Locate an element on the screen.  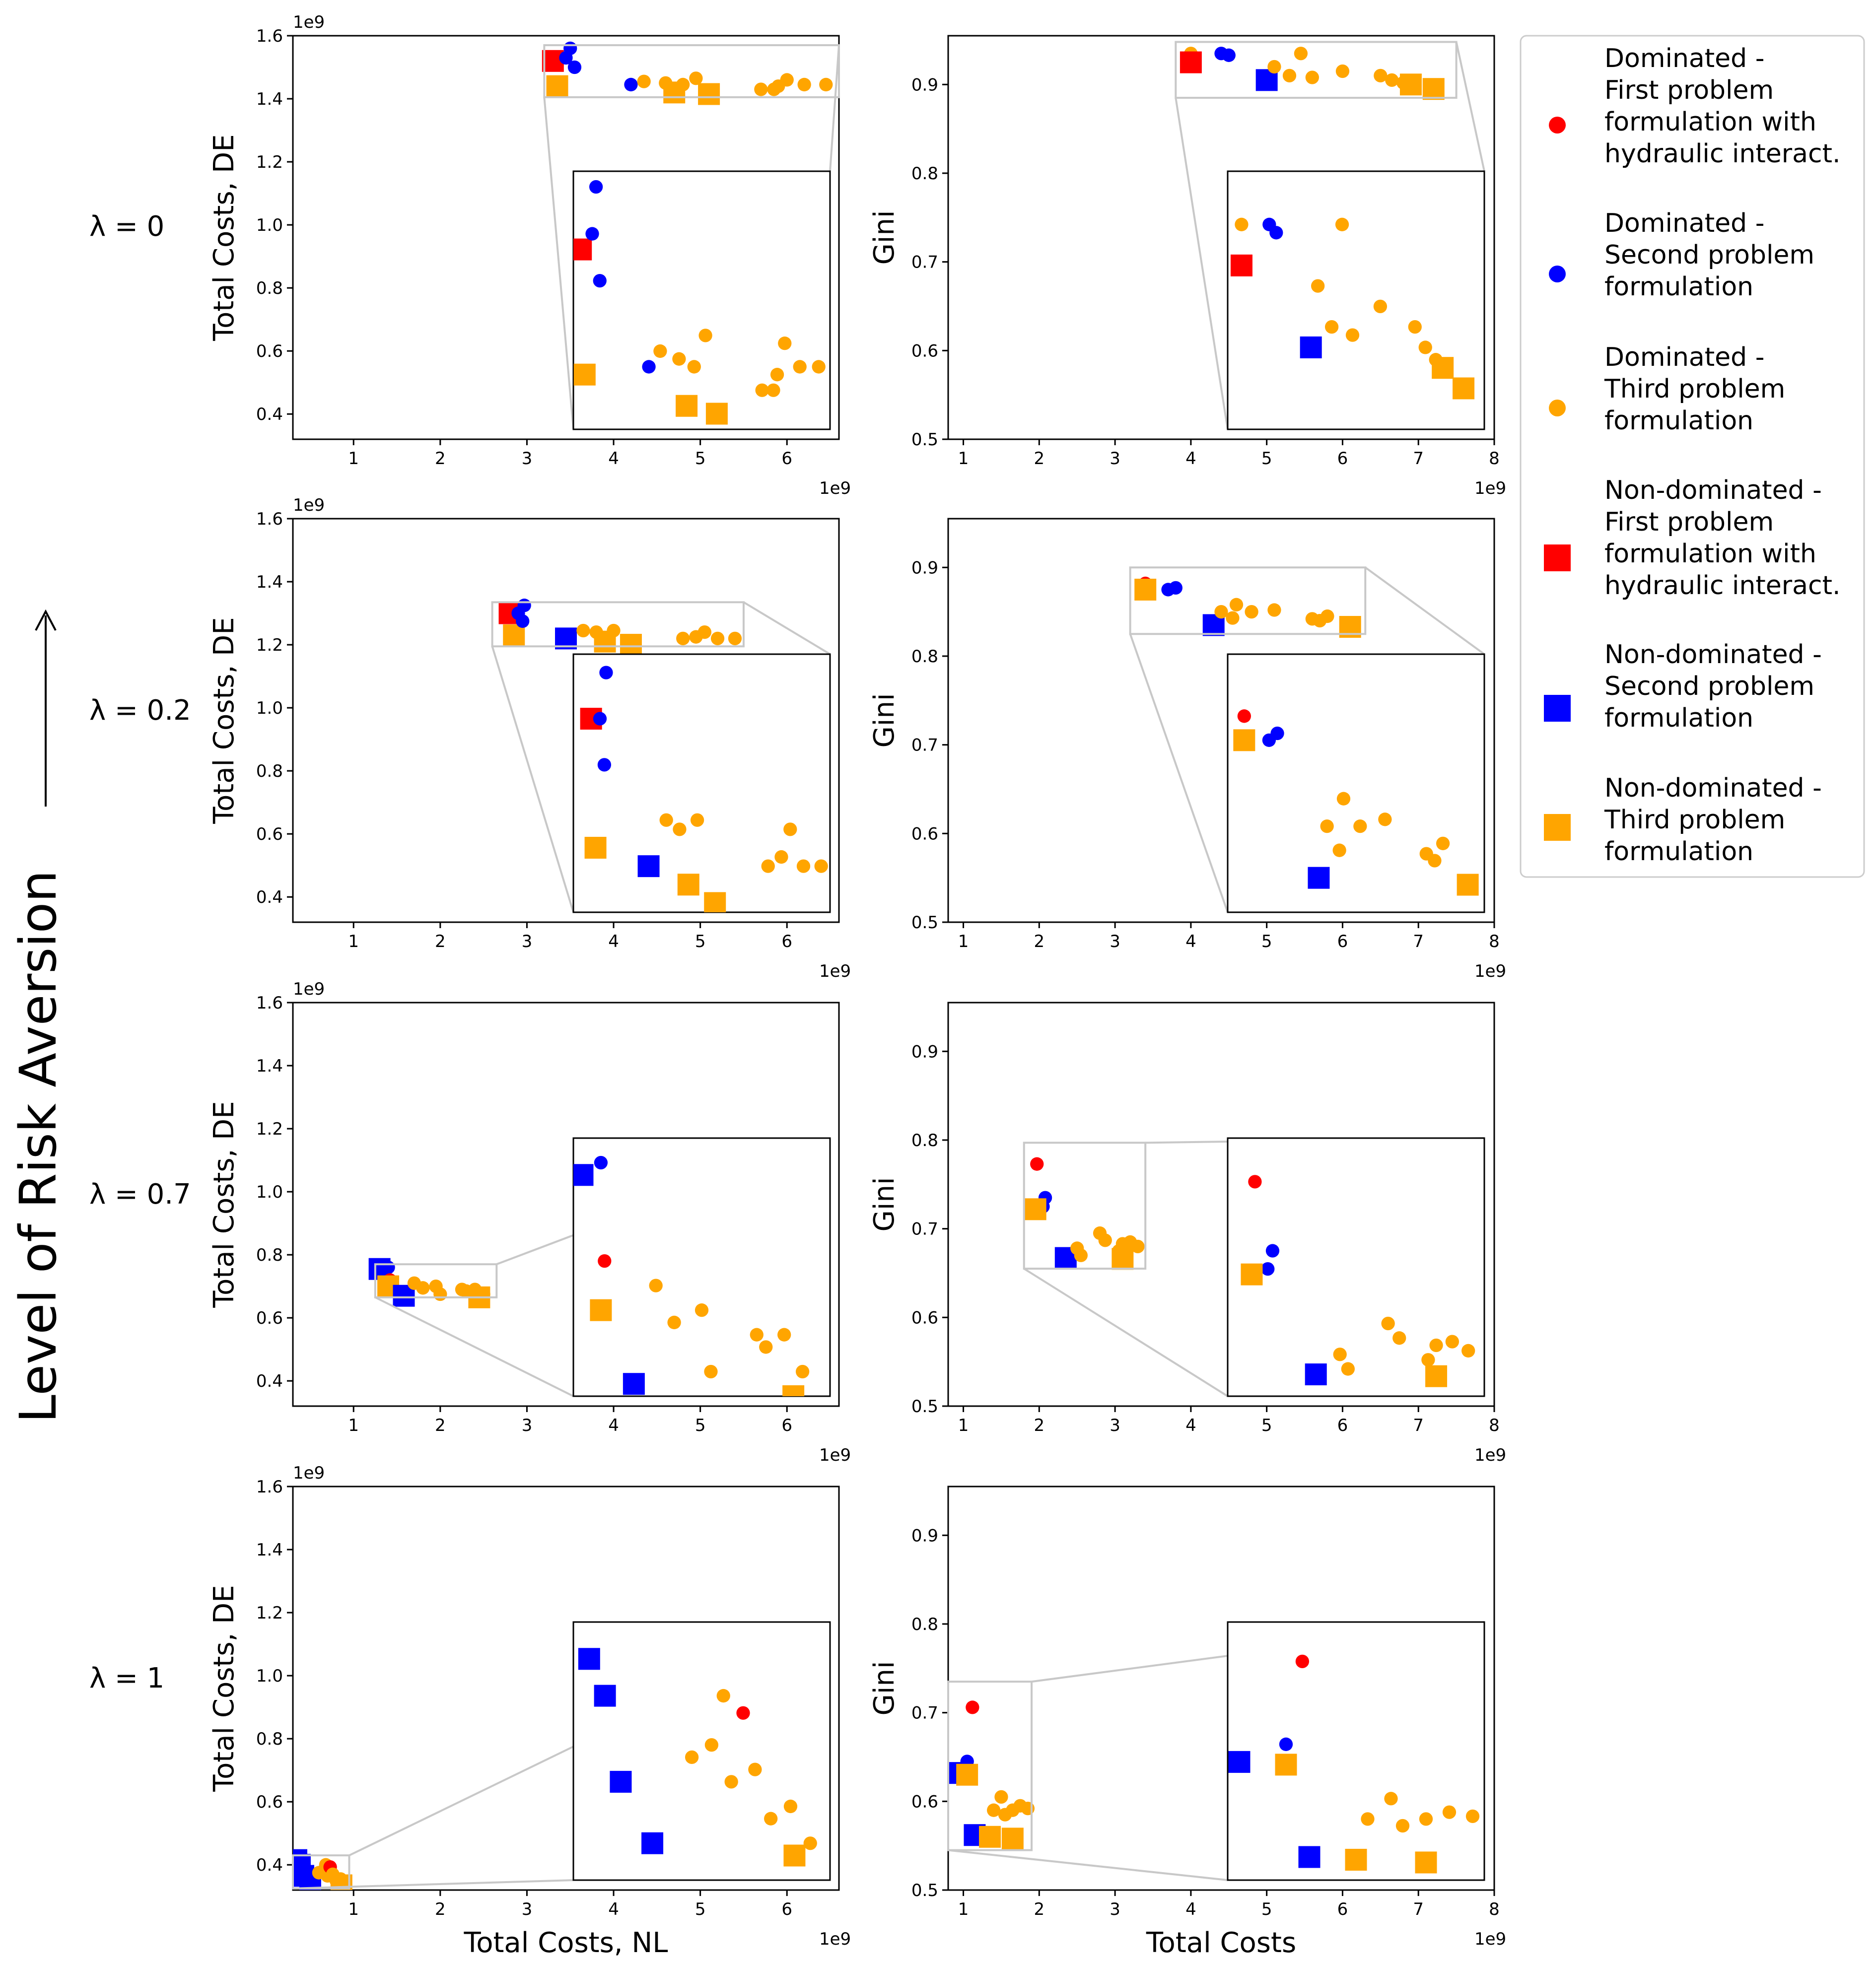
x-axis-label: Total Costs is located at coordinates (1221, 1943).